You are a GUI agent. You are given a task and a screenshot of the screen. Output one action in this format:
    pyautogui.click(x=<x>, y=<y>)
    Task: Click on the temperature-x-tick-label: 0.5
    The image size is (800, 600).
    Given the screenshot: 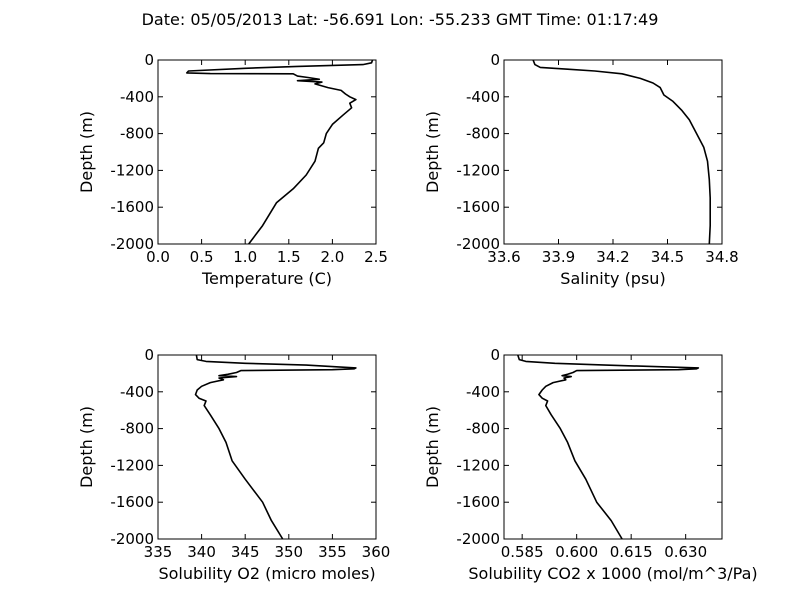 What is the action you would take?
    pyautogui.click(x=202, y=257)
    